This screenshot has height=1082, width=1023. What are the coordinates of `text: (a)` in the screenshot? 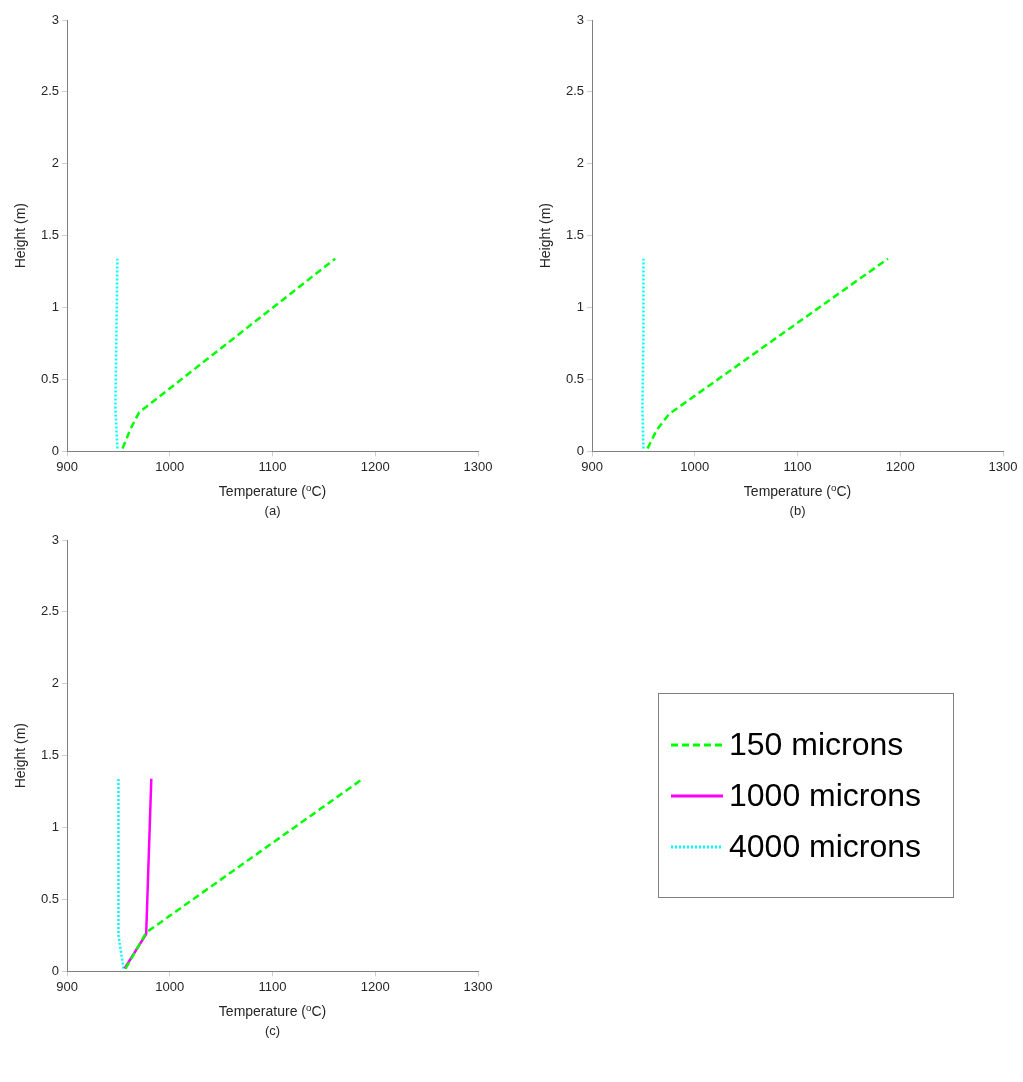 It's located at (272, 511).